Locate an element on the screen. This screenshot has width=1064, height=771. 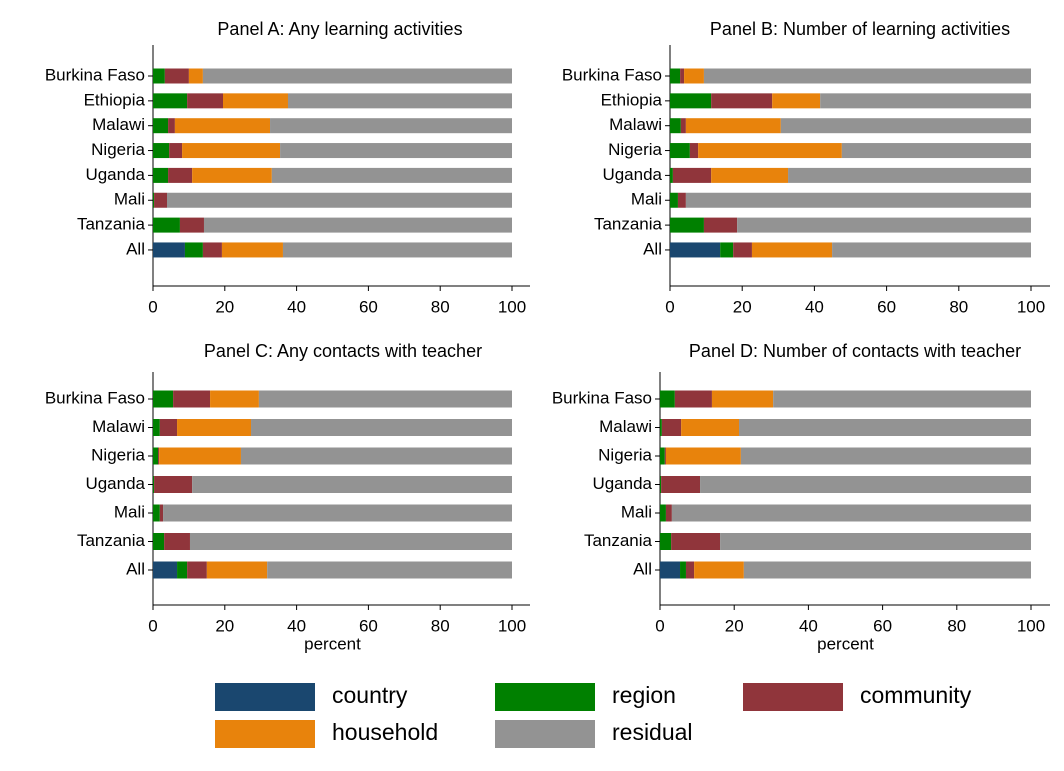
panel-title: Panel B: Number of learning activities is located at coordinates (860, 29).